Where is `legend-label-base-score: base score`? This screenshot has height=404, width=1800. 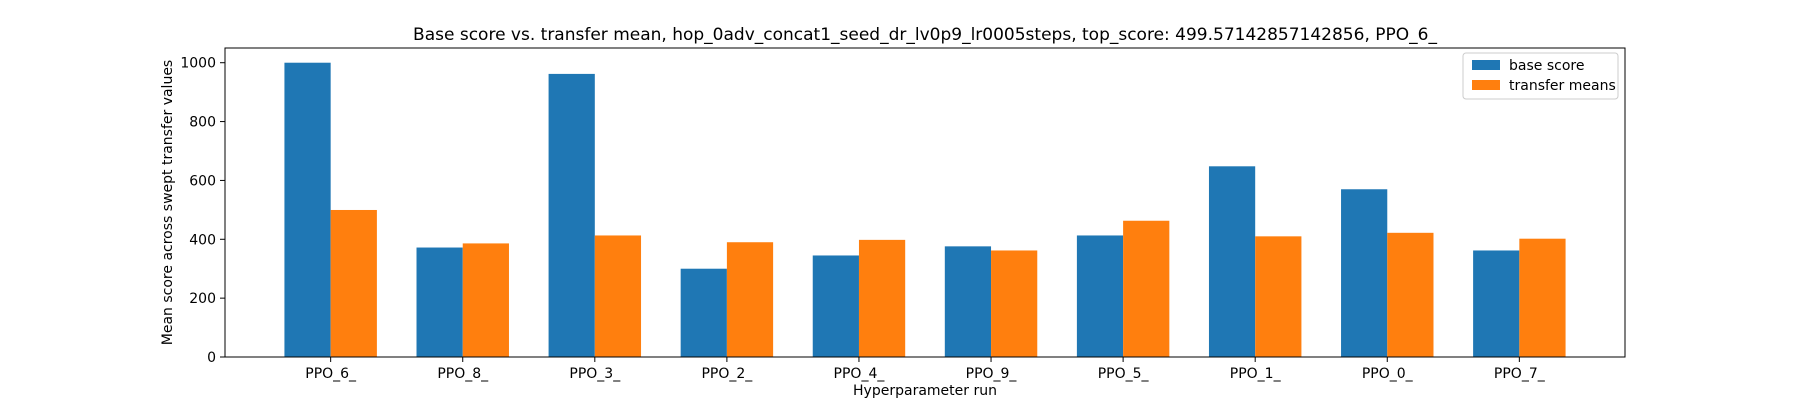
legend-label-base-score: base score is located at coordinates (1546, 66).